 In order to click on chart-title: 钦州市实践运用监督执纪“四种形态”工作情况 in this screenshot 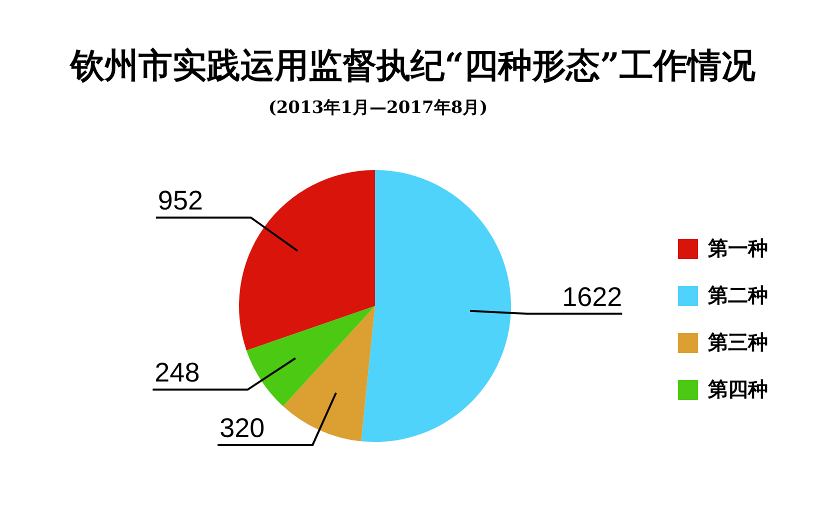, I will do `click(412, 66)`.